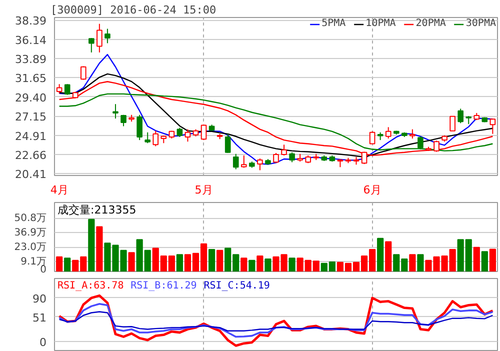  I want to click on y-tick-label: 90, so click(39, 299).